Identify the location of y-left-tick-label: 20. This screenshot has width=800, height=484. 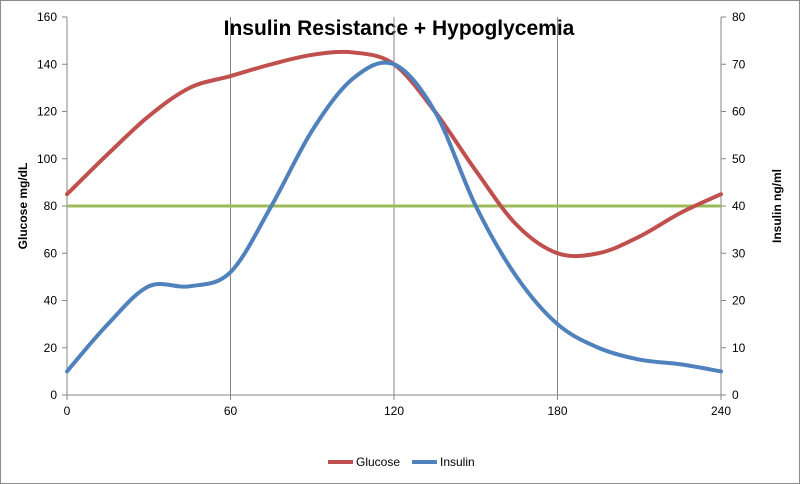
(51, 348).